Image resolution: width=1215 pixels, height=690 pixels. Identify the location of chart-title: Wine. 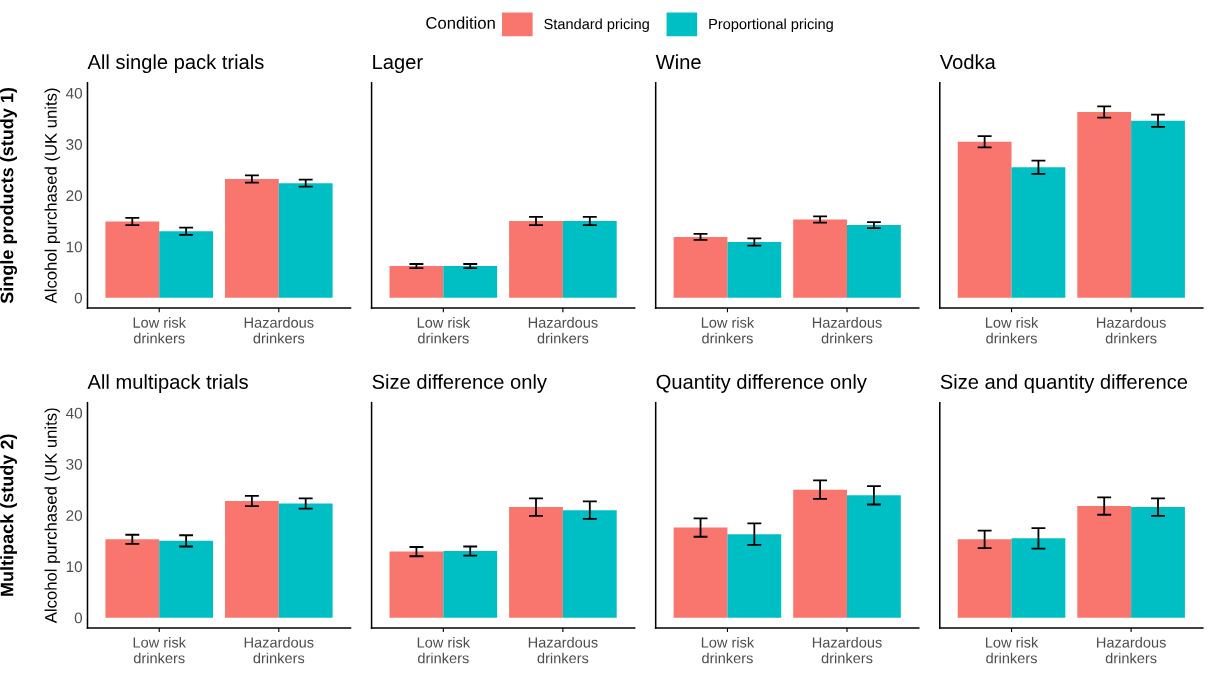
(678, 62).